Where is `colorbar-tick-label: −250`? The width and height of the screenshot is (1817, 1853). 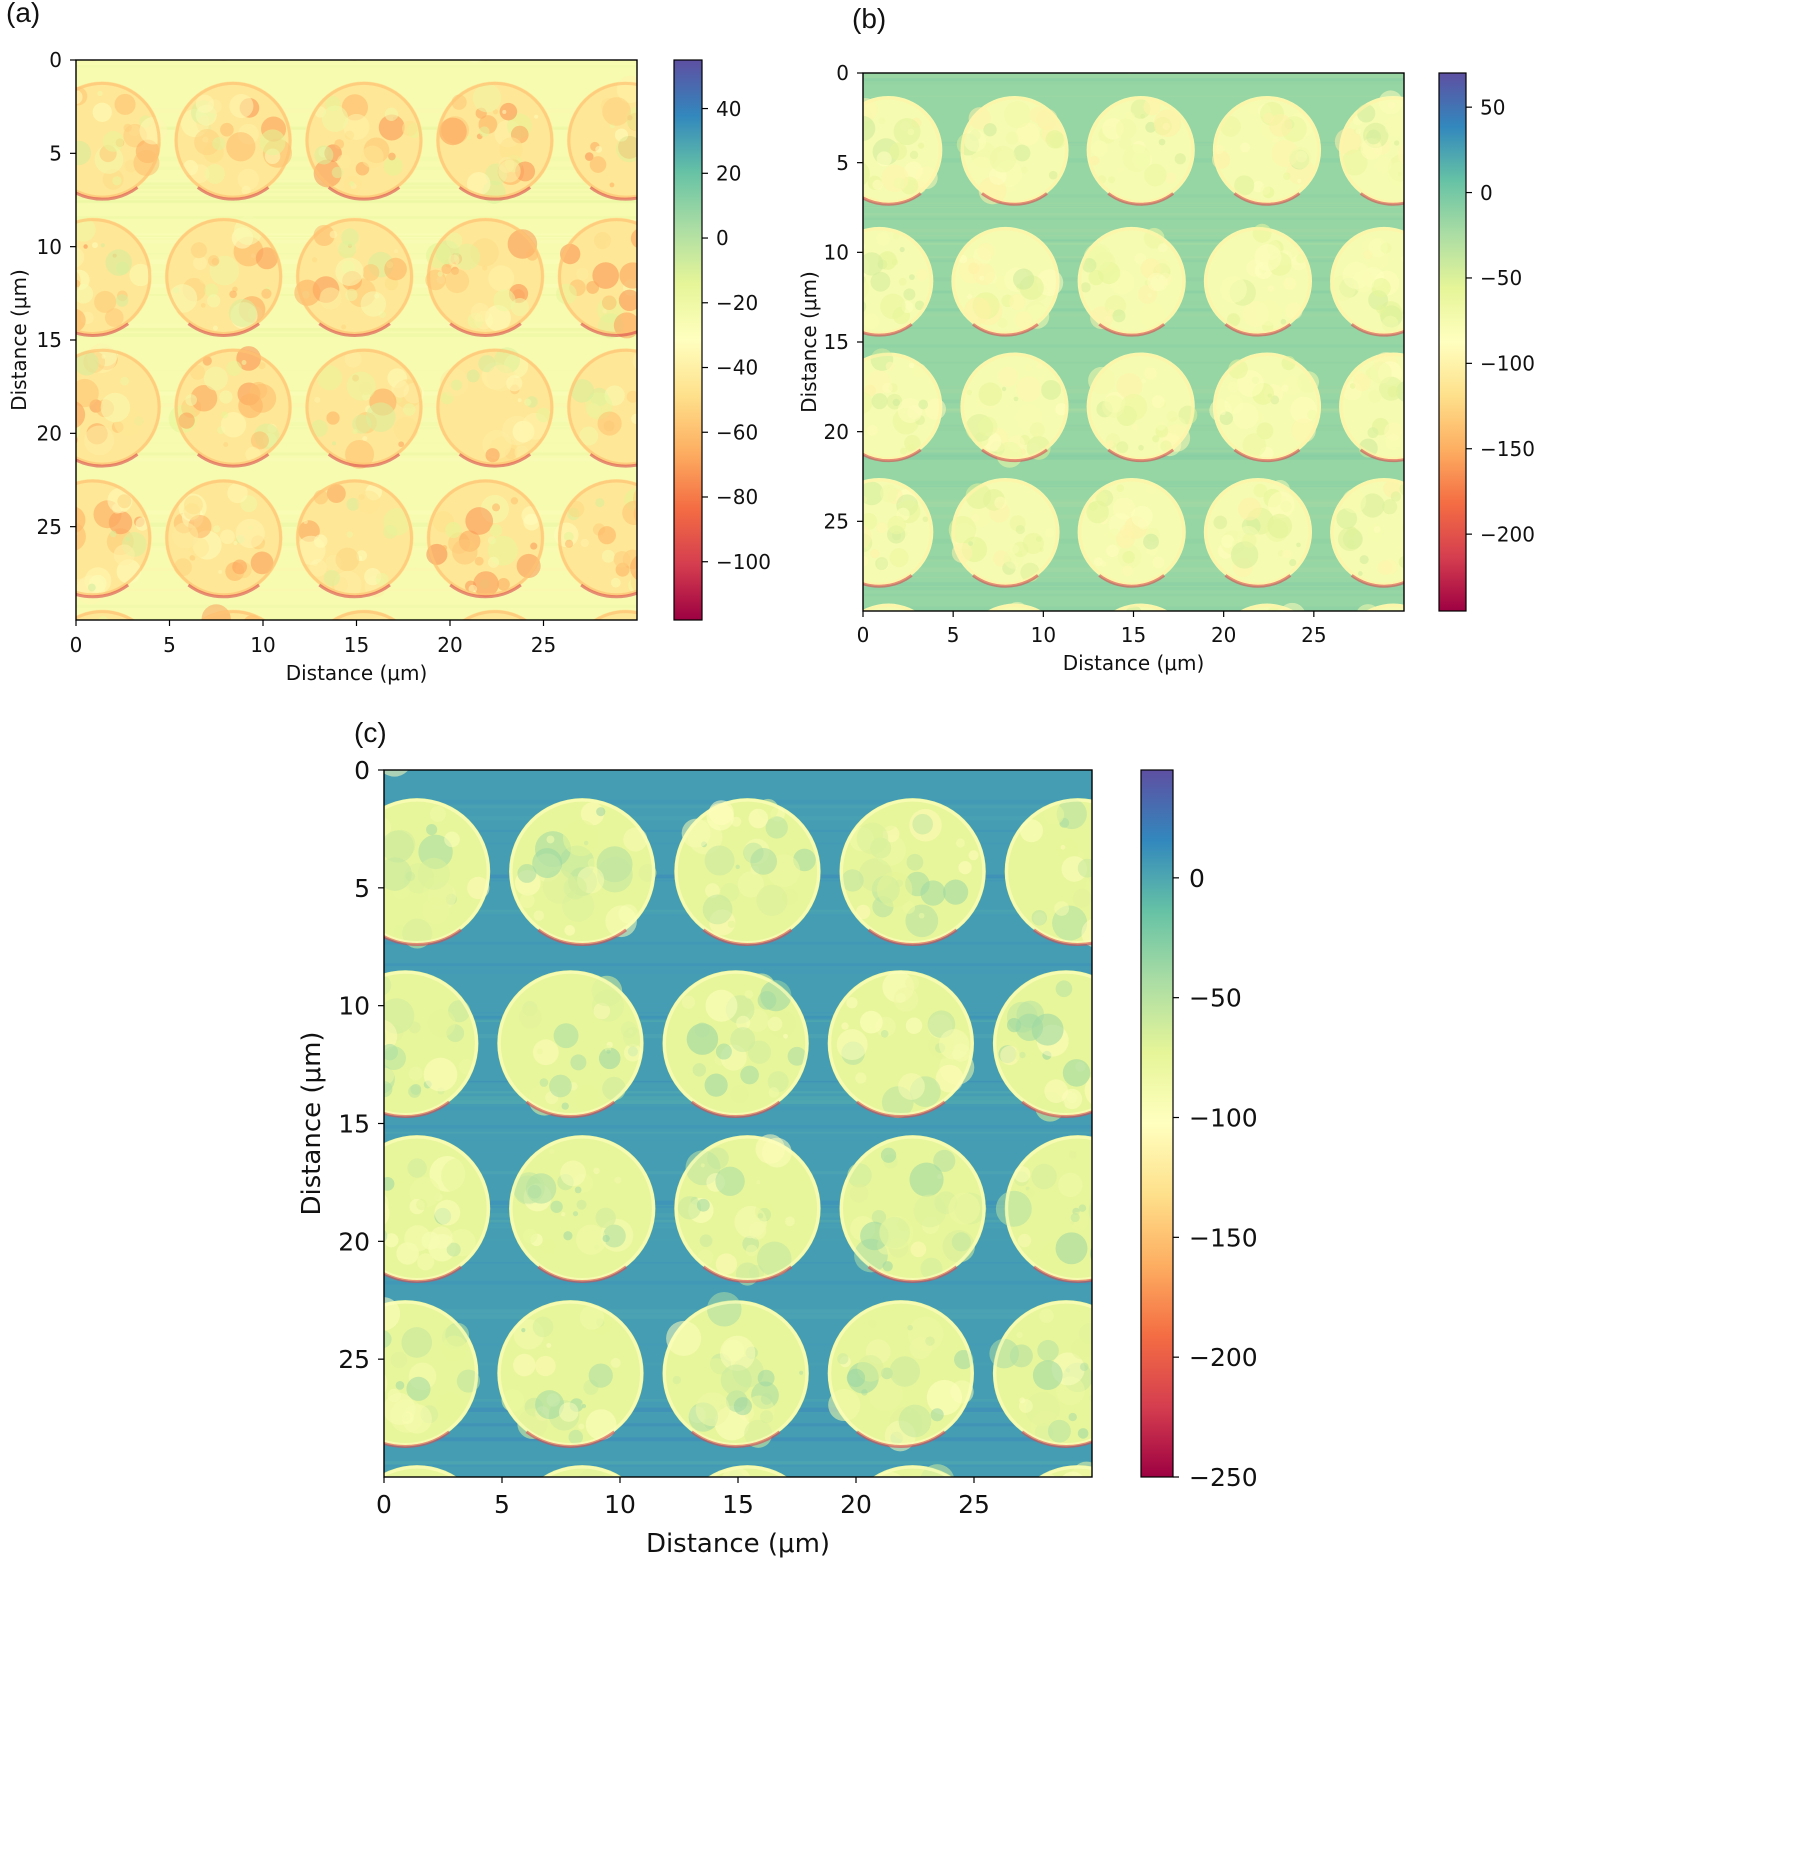
colorbar-tick-label: −250 is located at coordinates (1223, 1477).